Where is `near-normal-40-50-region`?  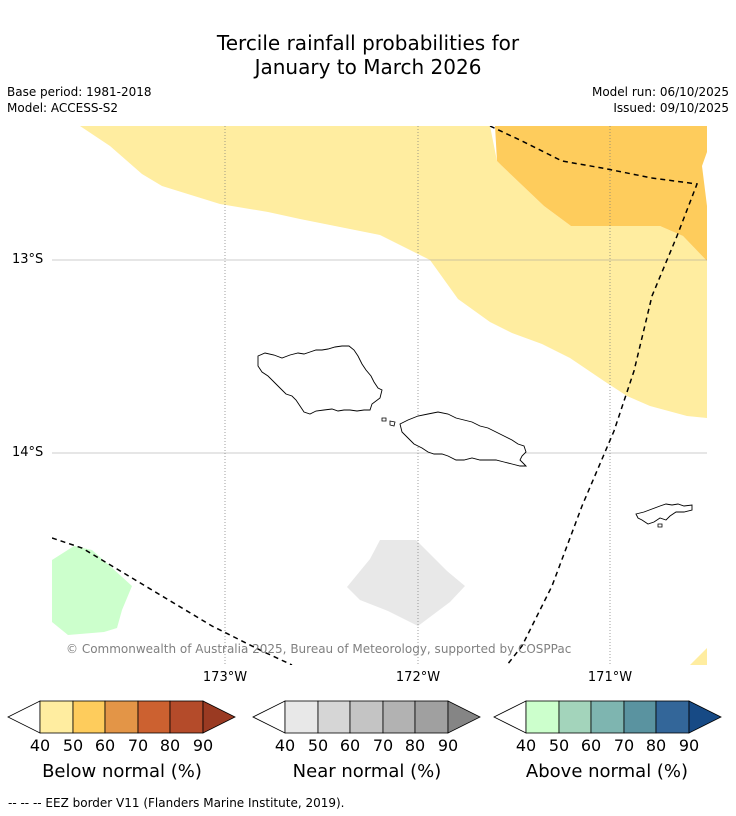 near-normal-40-50-region is located at coordinates (406, 583).